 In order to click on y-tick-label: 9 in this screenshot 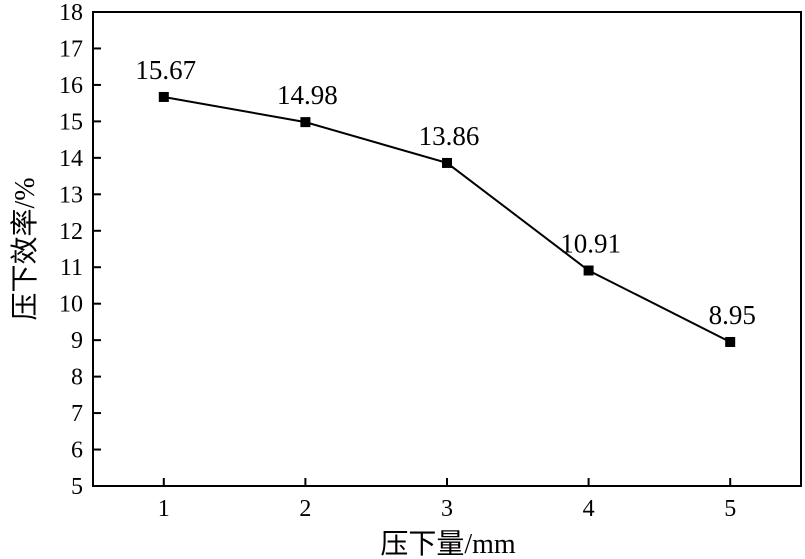, I will do `click(77, 341)`.